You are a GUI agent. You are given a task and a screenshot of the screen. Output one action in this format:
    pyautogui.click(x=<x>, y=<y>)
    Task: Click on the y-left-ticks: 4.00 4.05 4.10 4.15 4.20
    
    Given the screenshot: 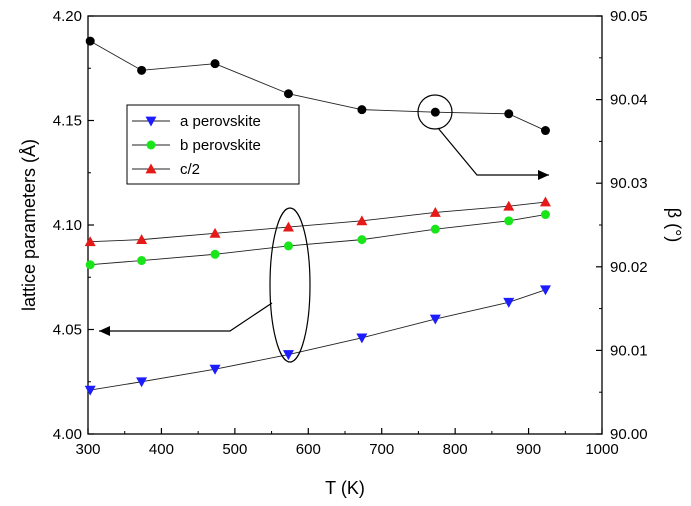 What is the action you would take?
    pyautogui.click(x=73, y=225)
    